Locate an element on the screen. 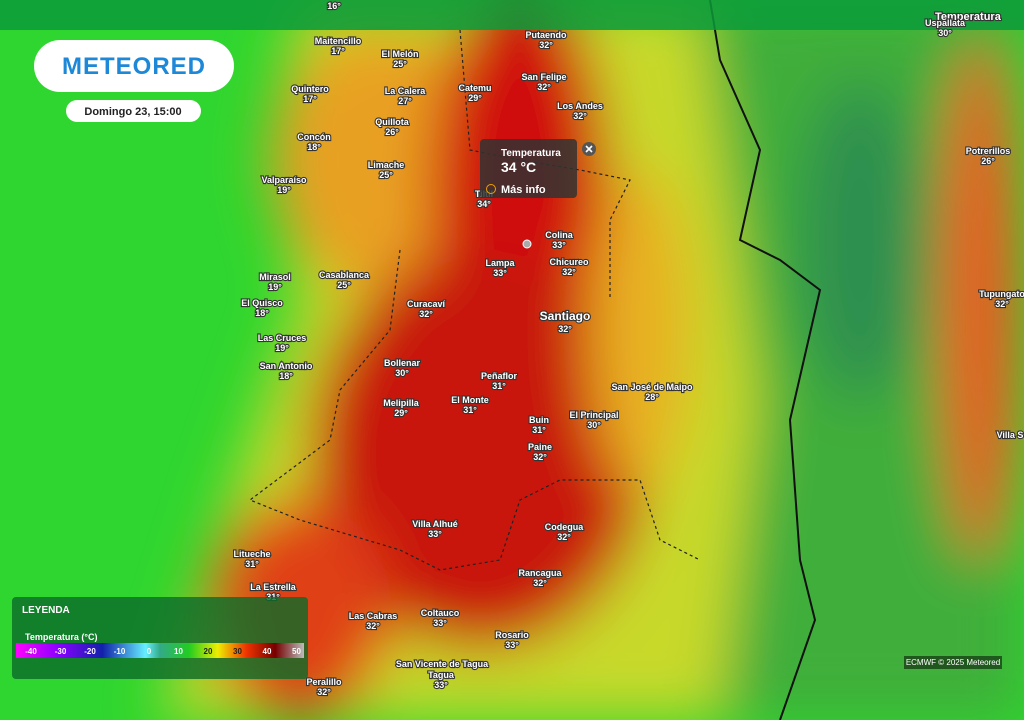 Image resolution: width=1024 pixels, height=725 pixels. city-name: Catemu is located at coordinates (474, 88).